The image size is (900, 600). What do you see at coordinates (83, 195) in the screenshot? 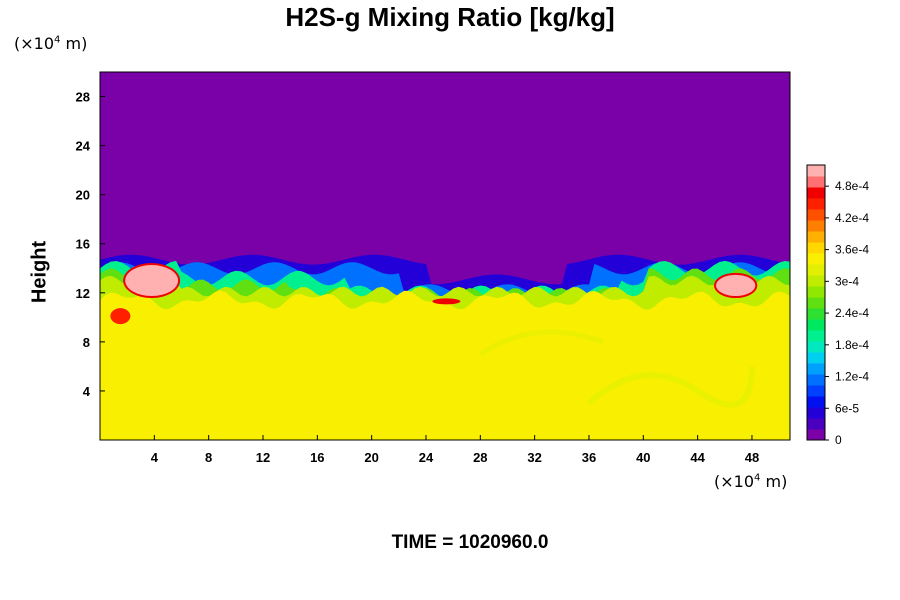
I see `y-tick-label-20: 20` at bounding box center [83, 195].